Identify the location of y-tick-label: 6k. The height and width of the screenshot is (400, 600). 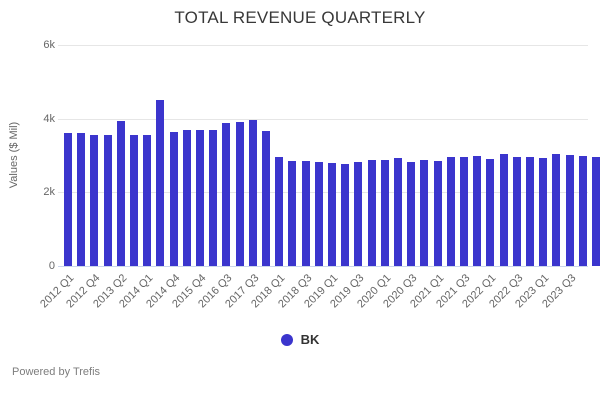
(49, 45).